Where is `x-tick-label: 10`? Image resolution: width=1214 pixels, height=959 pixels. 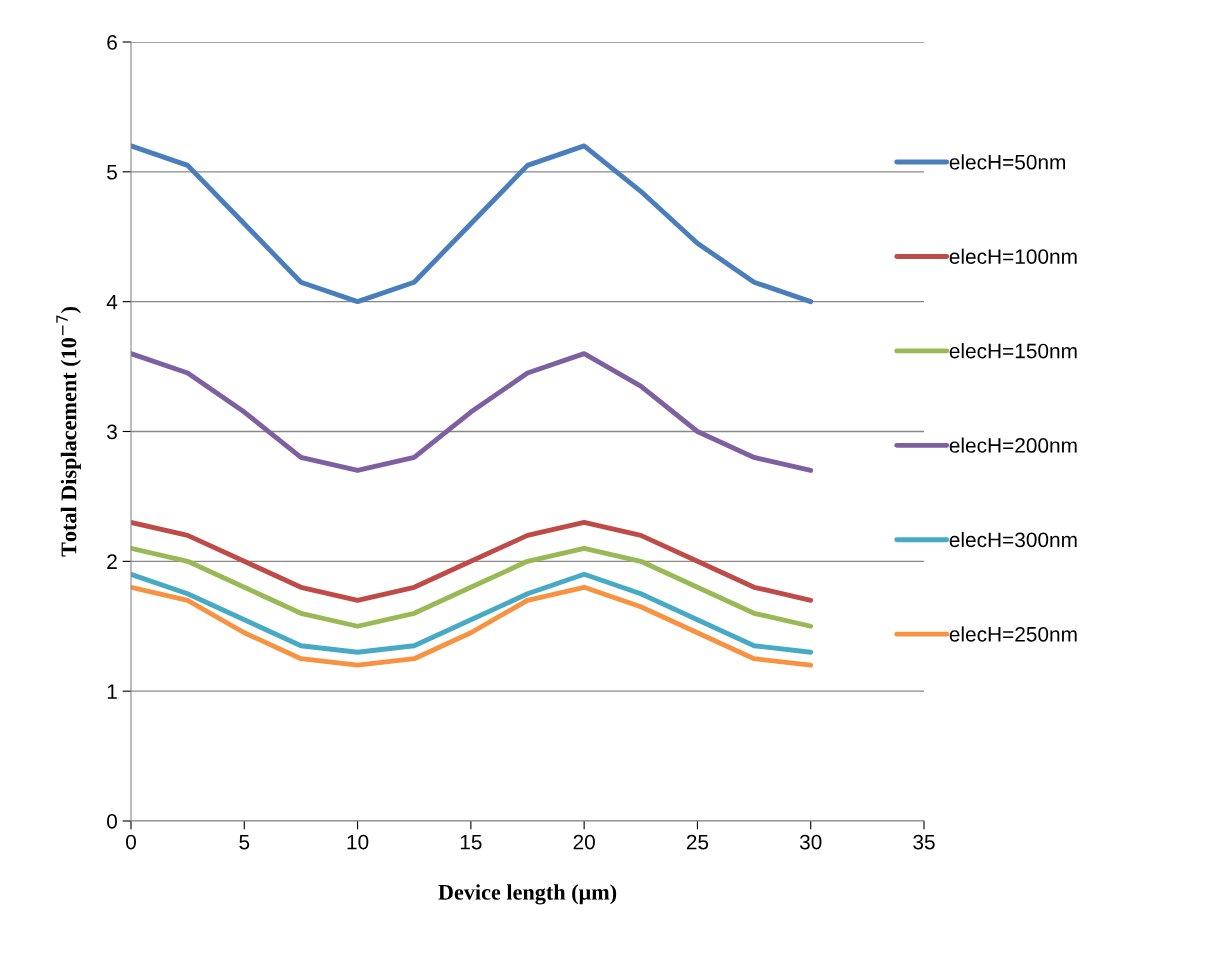 x-tick-label: 10 is located at coordinates (358, 842).